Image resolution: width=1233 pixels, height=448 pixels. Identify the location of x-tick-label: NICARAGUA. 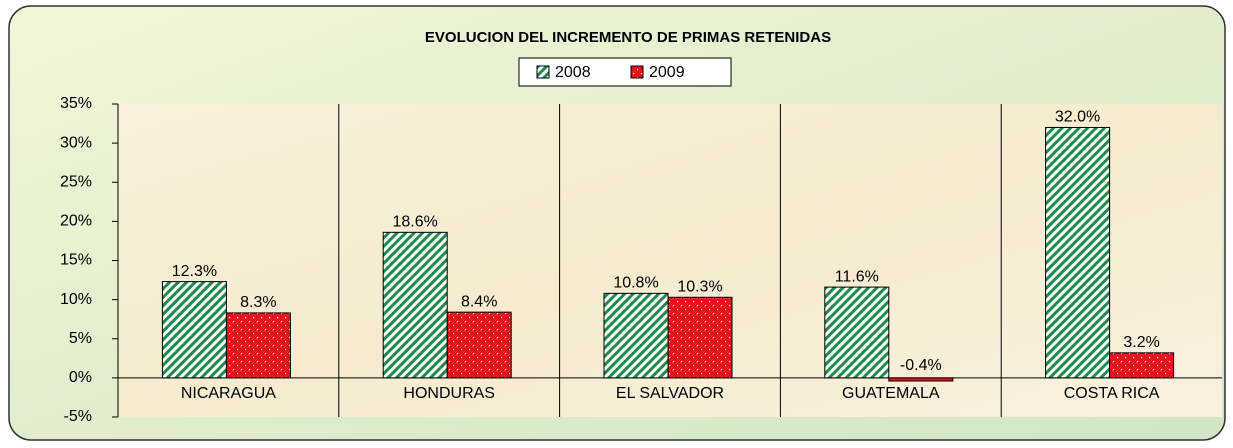
(228, 393).